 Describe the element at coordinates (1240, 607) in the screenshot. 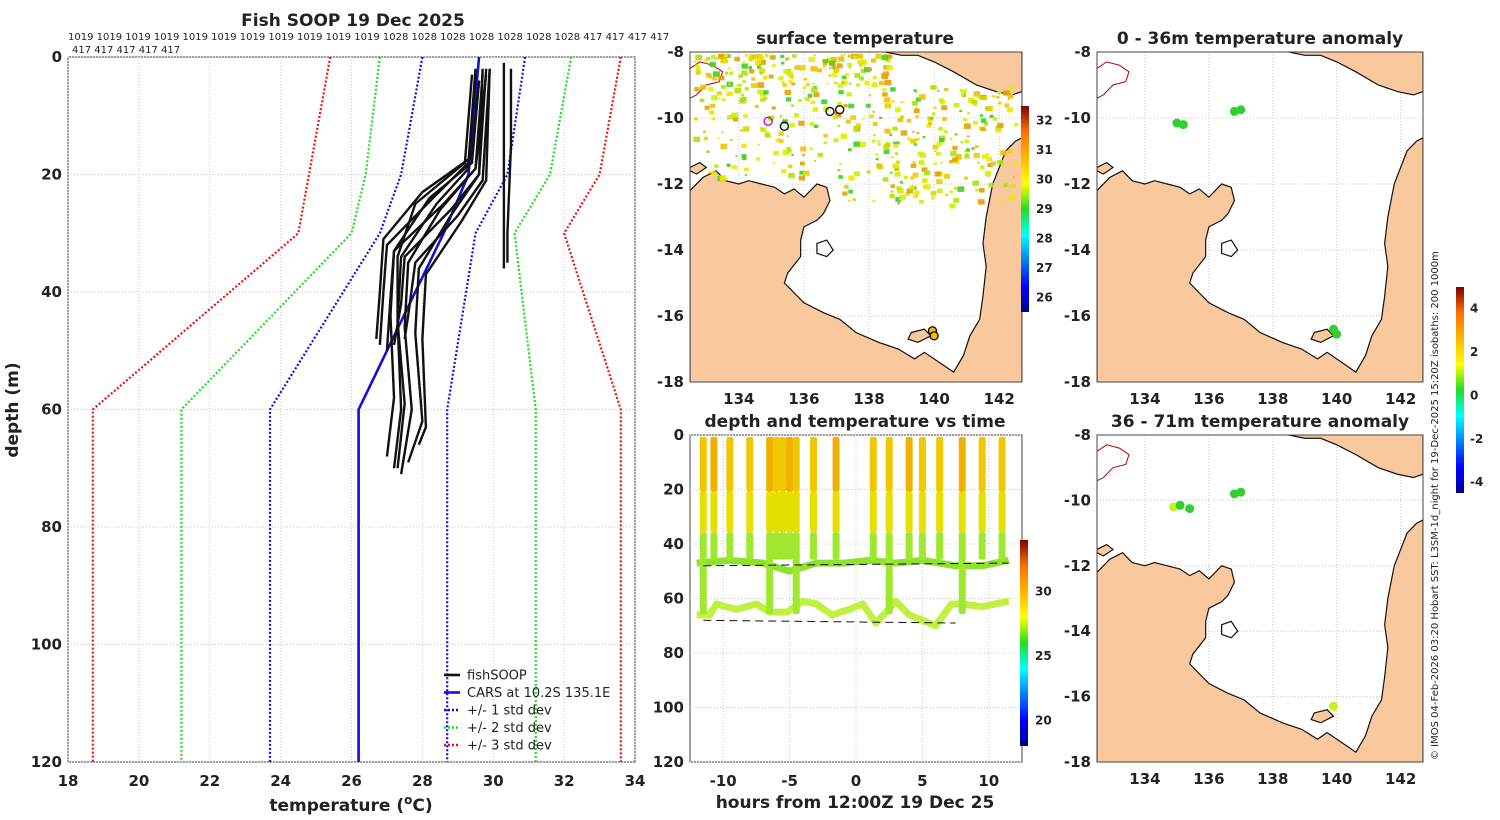

I see `anomaly-36-71-ticks: 134 136 138 140 142 -8 -10 -12 -14 -16 -18` at that location.